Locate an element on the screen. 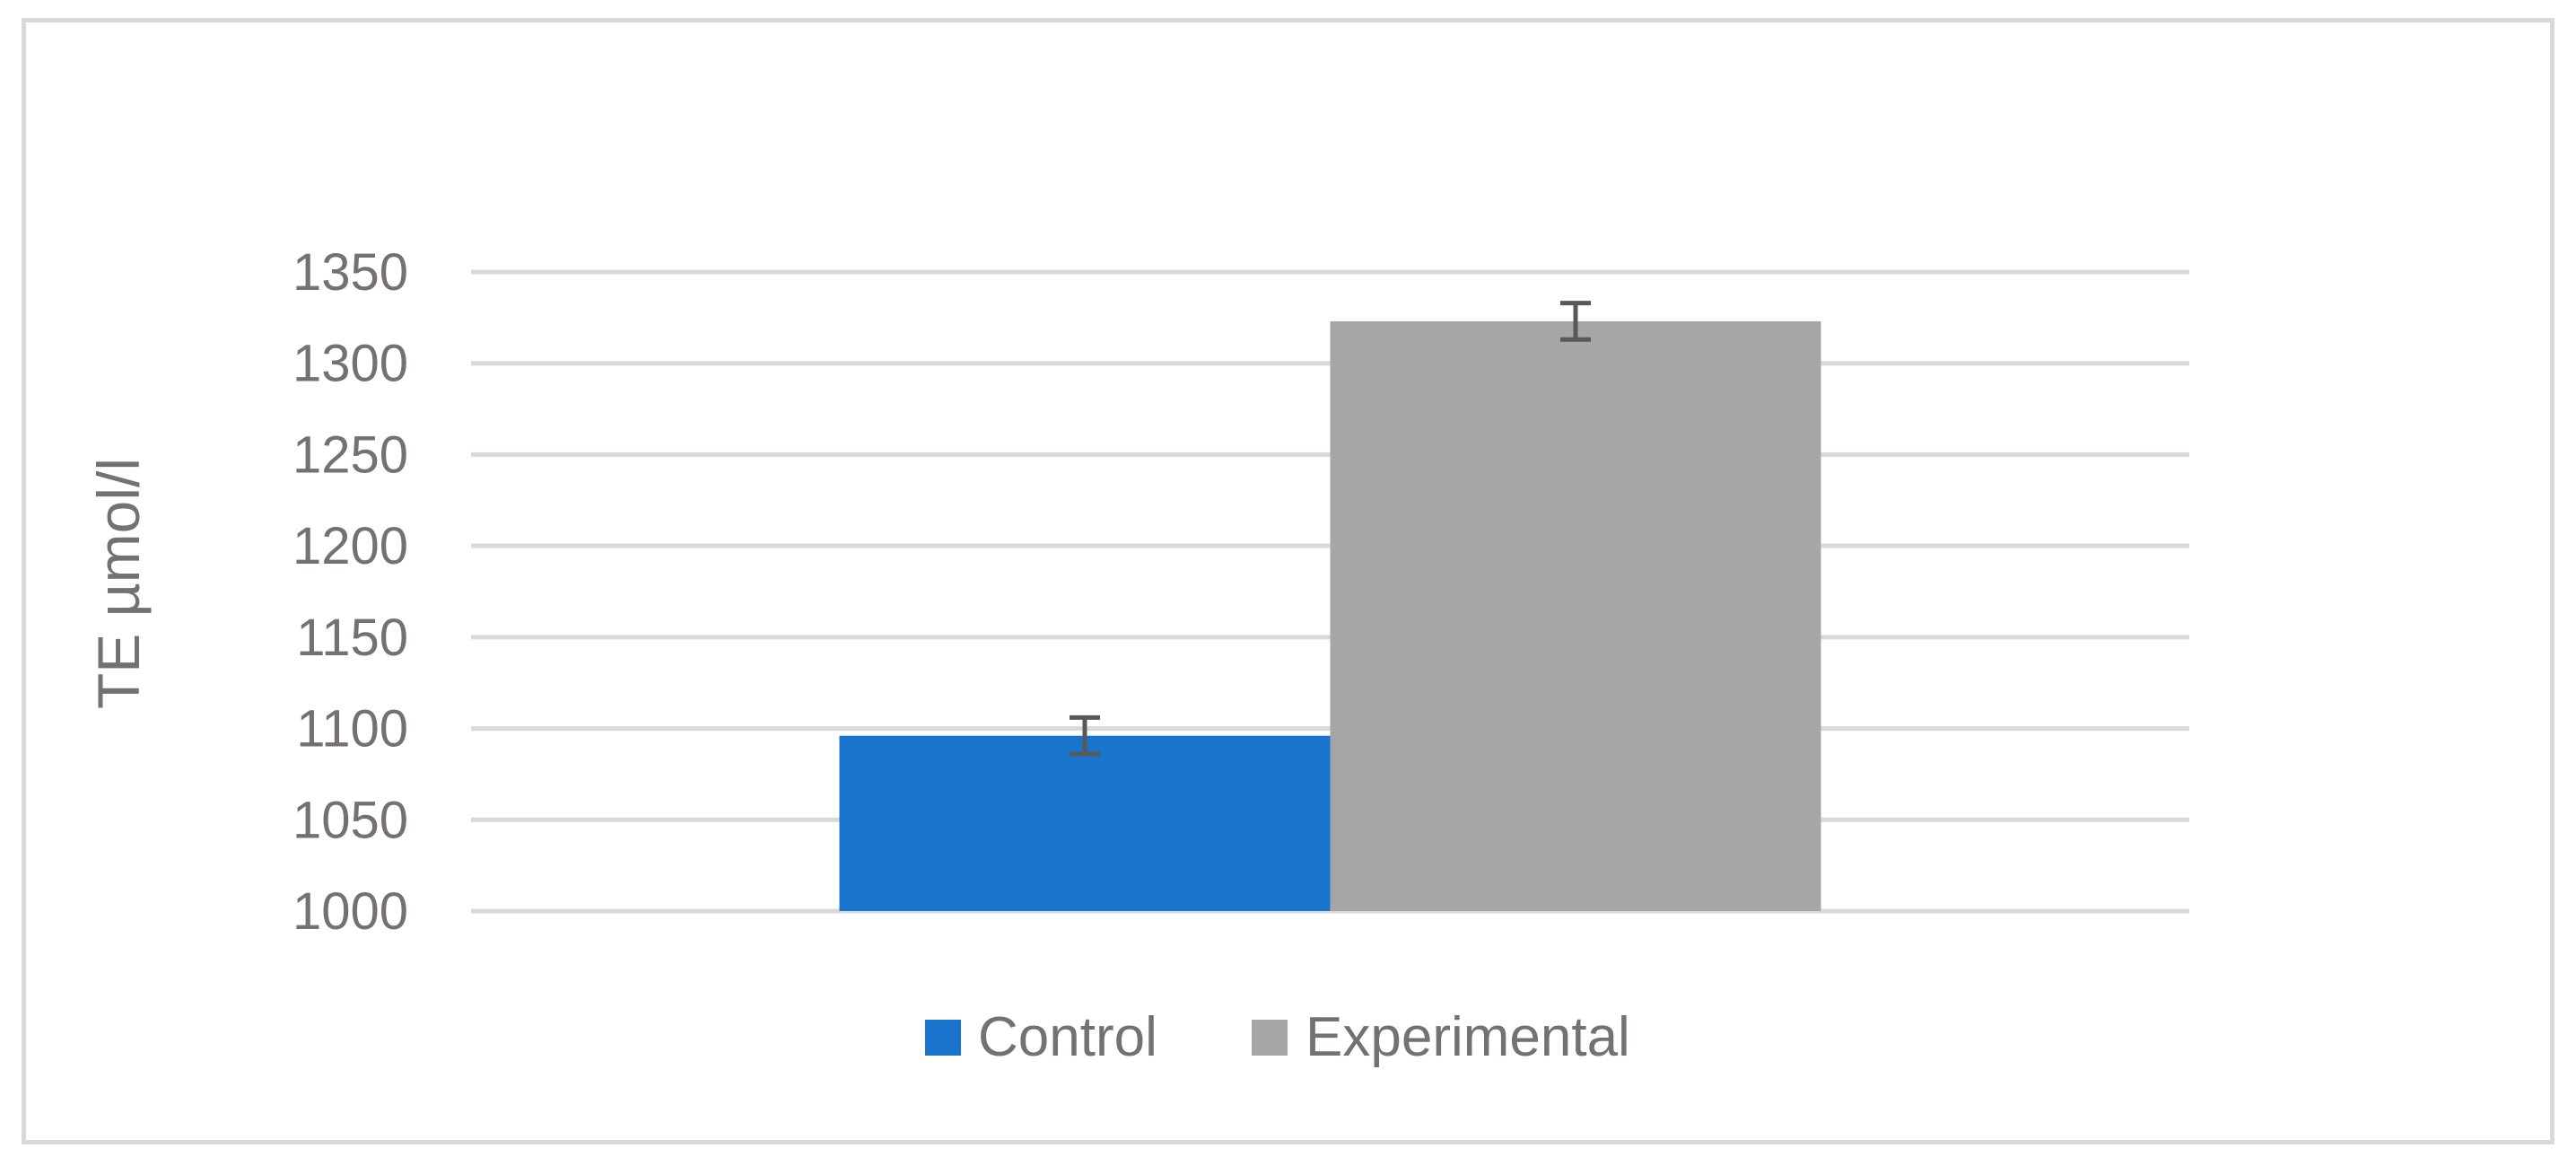 Image resolution: width=2576 pixels, height=1166 pixels. bar-experimental is located at coordinates (1576, 615).